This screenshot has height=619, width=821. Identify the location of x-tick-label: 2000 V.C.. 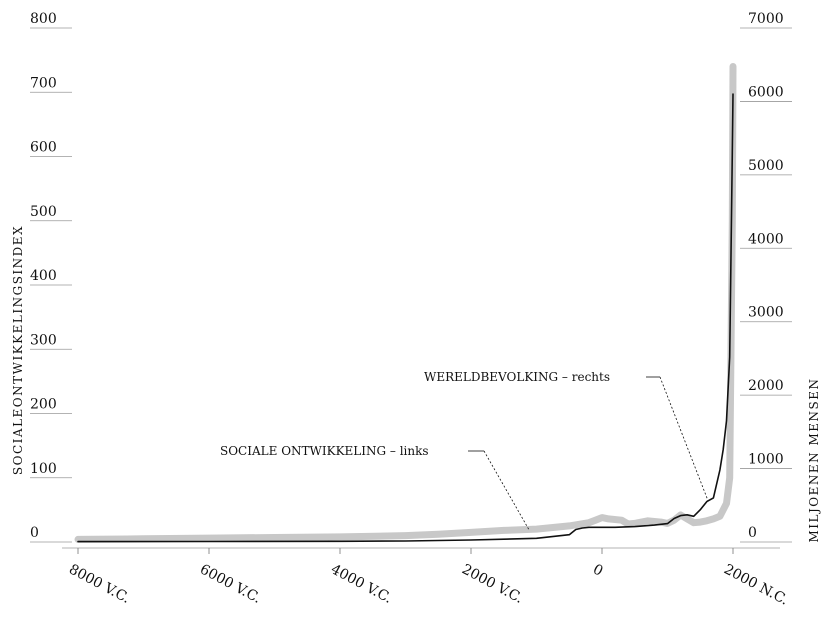
(492, 584).